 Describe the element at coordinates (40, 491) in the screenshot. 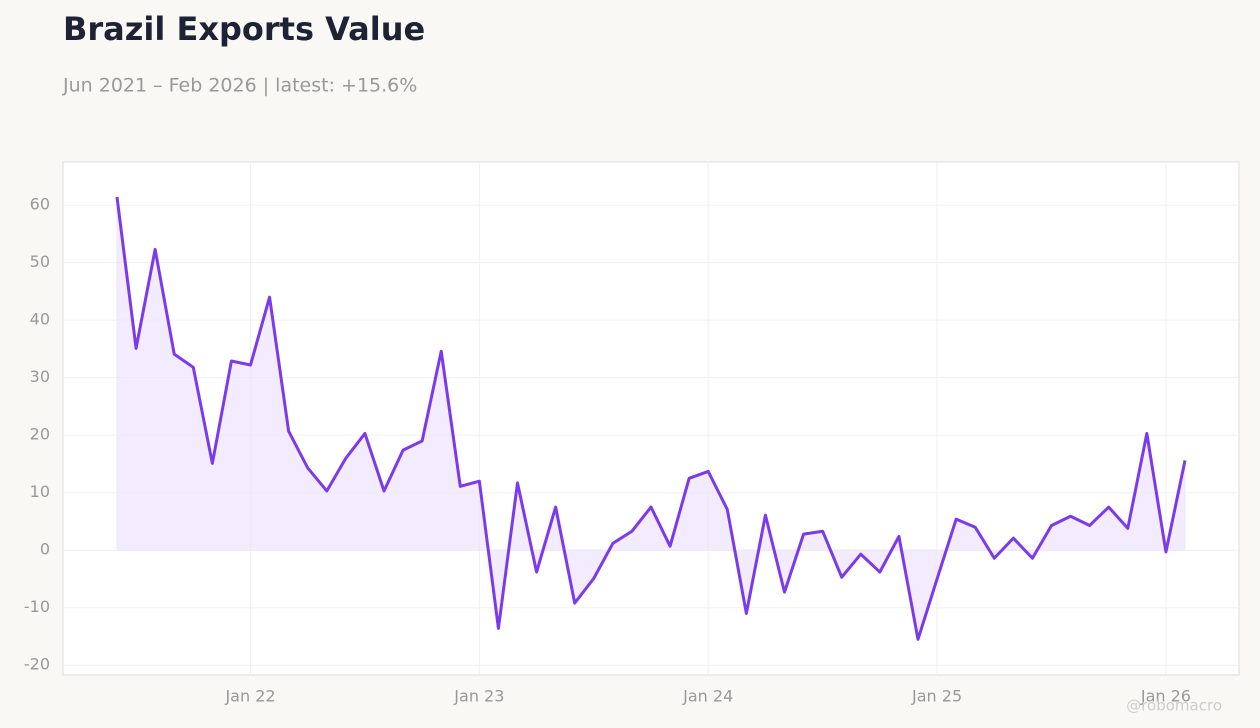

I see `y-tick-label: 10` at that location.